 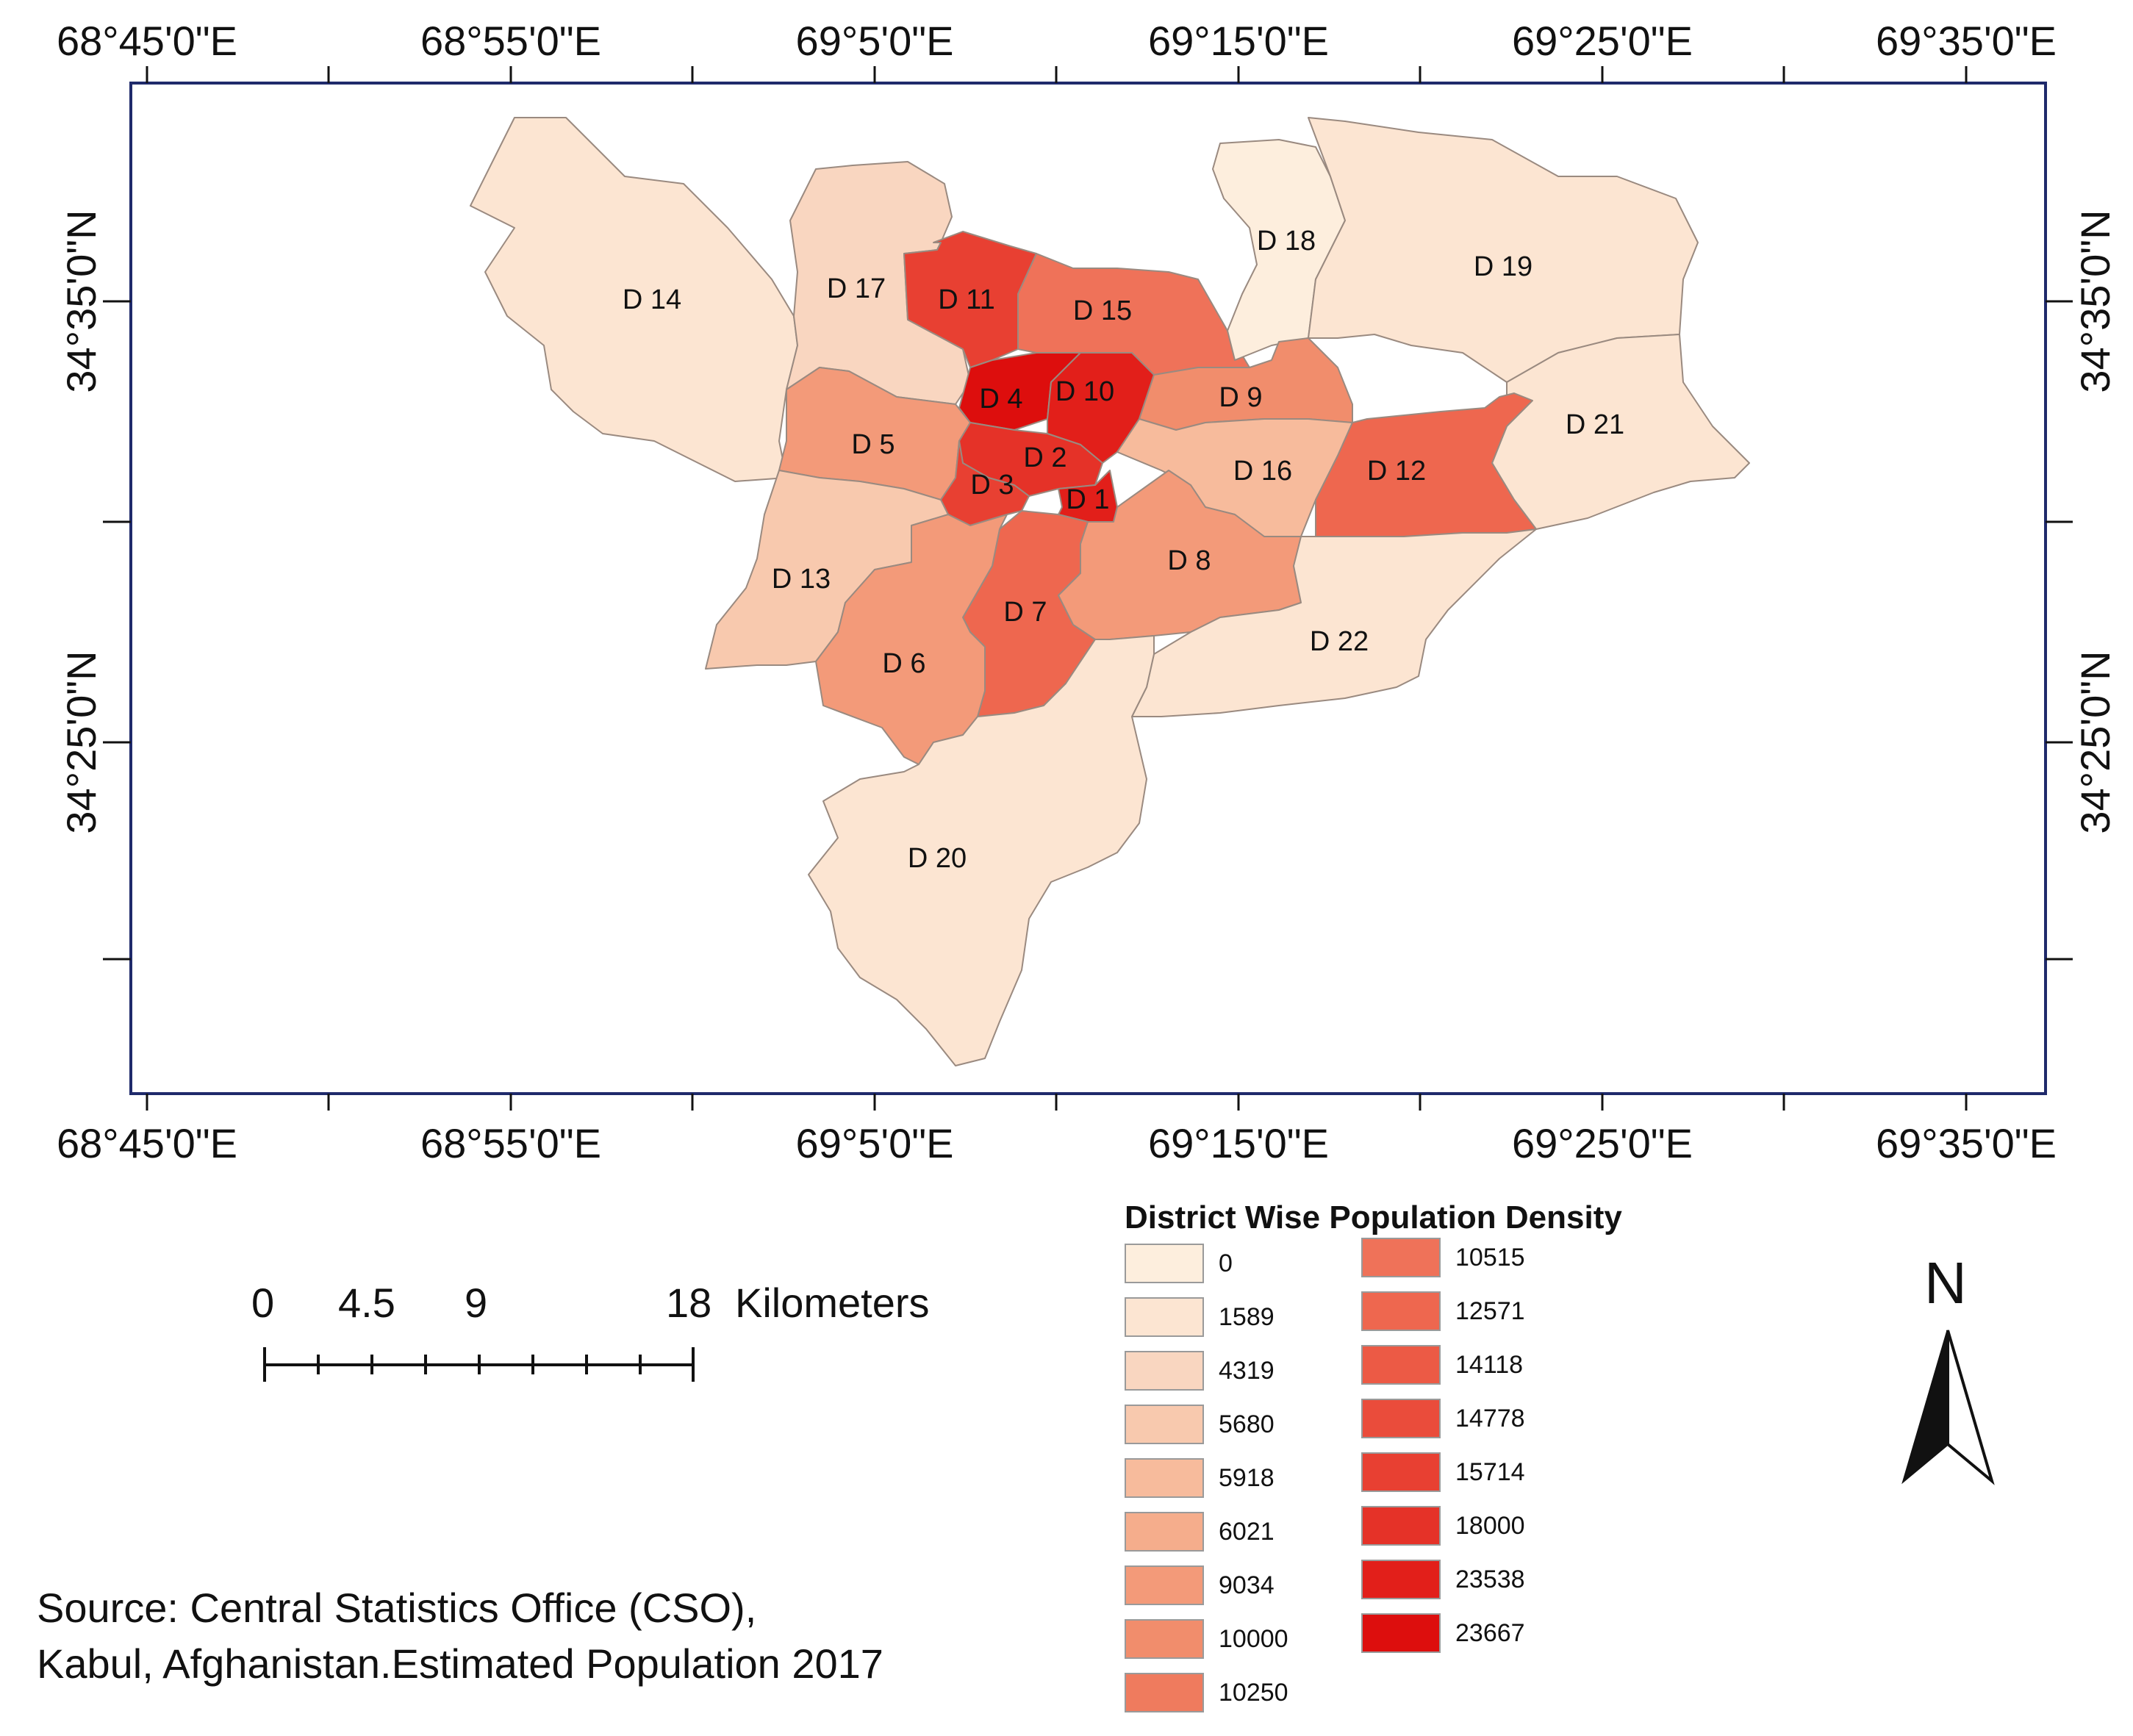 What do you see at coordinates (1247, 1371) in the screenshot?
I see `legend-value: 4319` at bounding box center [1247, 1371].